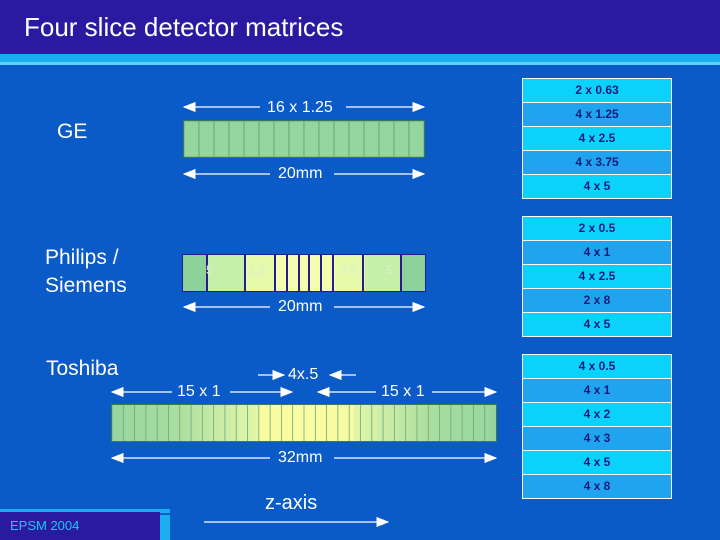  I want to click on vendor-toshiba: Toshiba, so click(82, 368).